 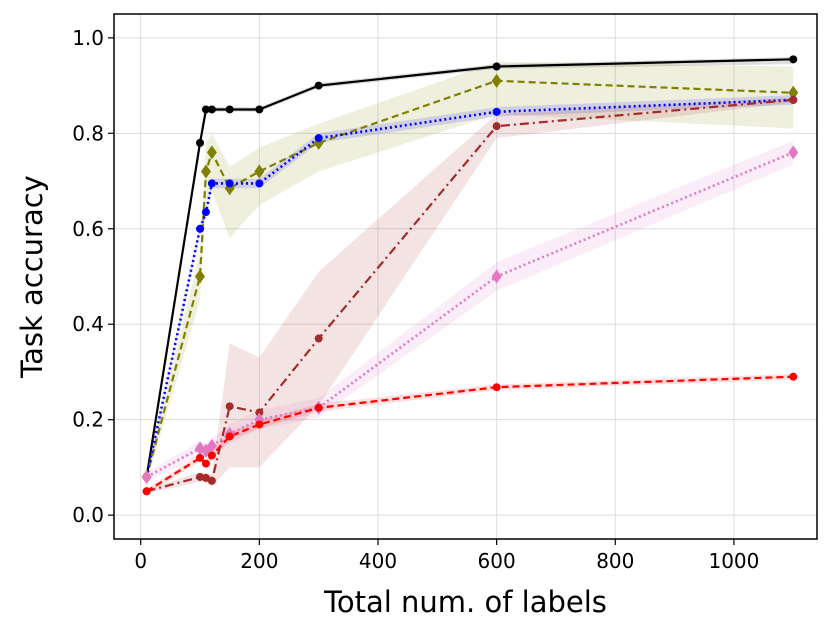 I want to click on line-red, so click(x=470, y=434).